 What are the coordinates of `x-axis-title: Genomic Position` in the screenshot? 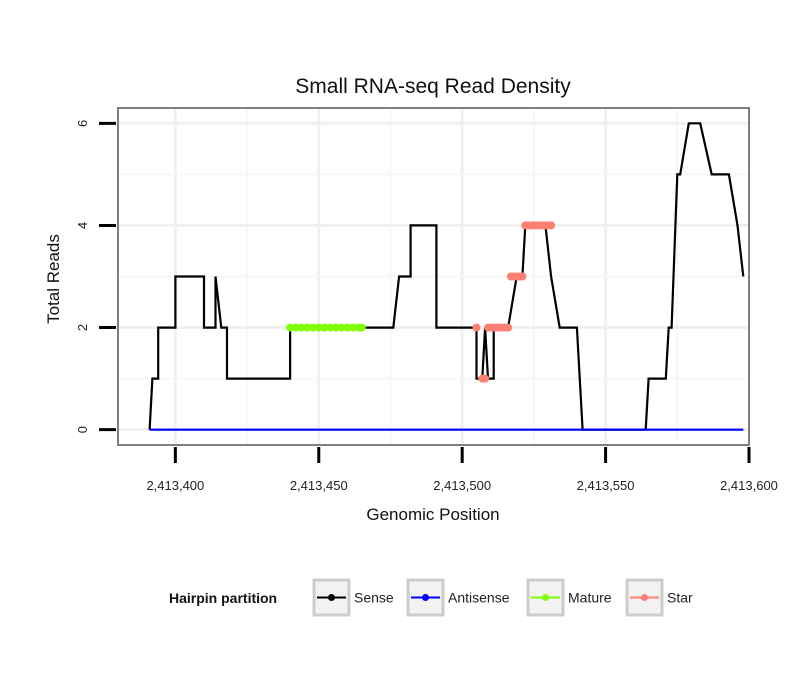 It's located at (432, 514).